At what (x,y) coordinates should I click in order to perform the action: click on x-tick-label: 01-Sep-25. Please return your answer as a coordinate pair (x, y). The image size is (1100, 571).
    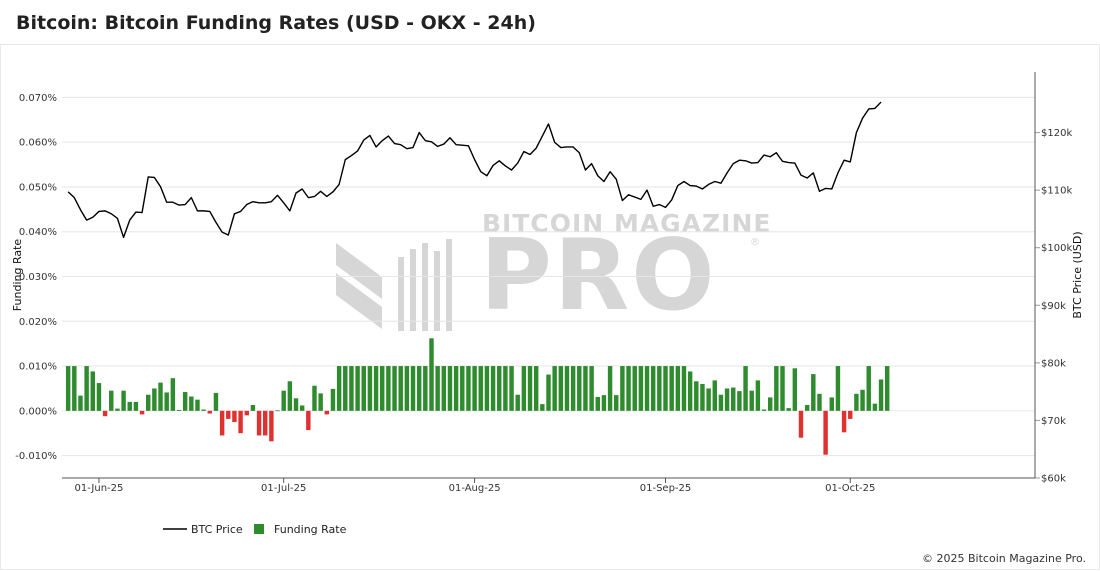
    Looking at the image, I should click on (666, 488).